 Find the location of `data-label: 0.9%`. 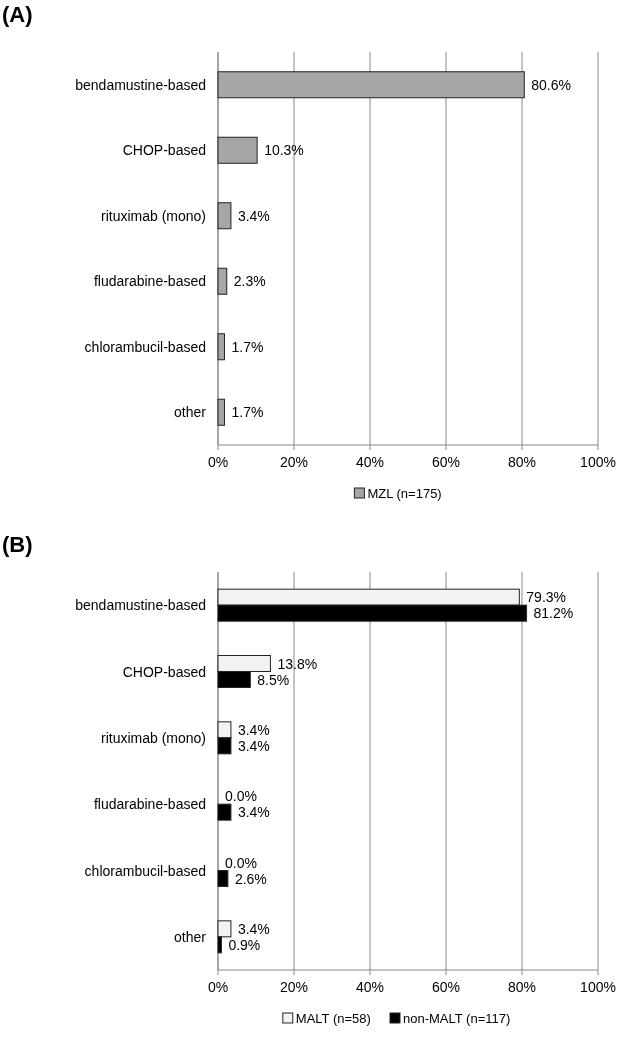

data-label: 0.9% is located at coordinates (244, 944).